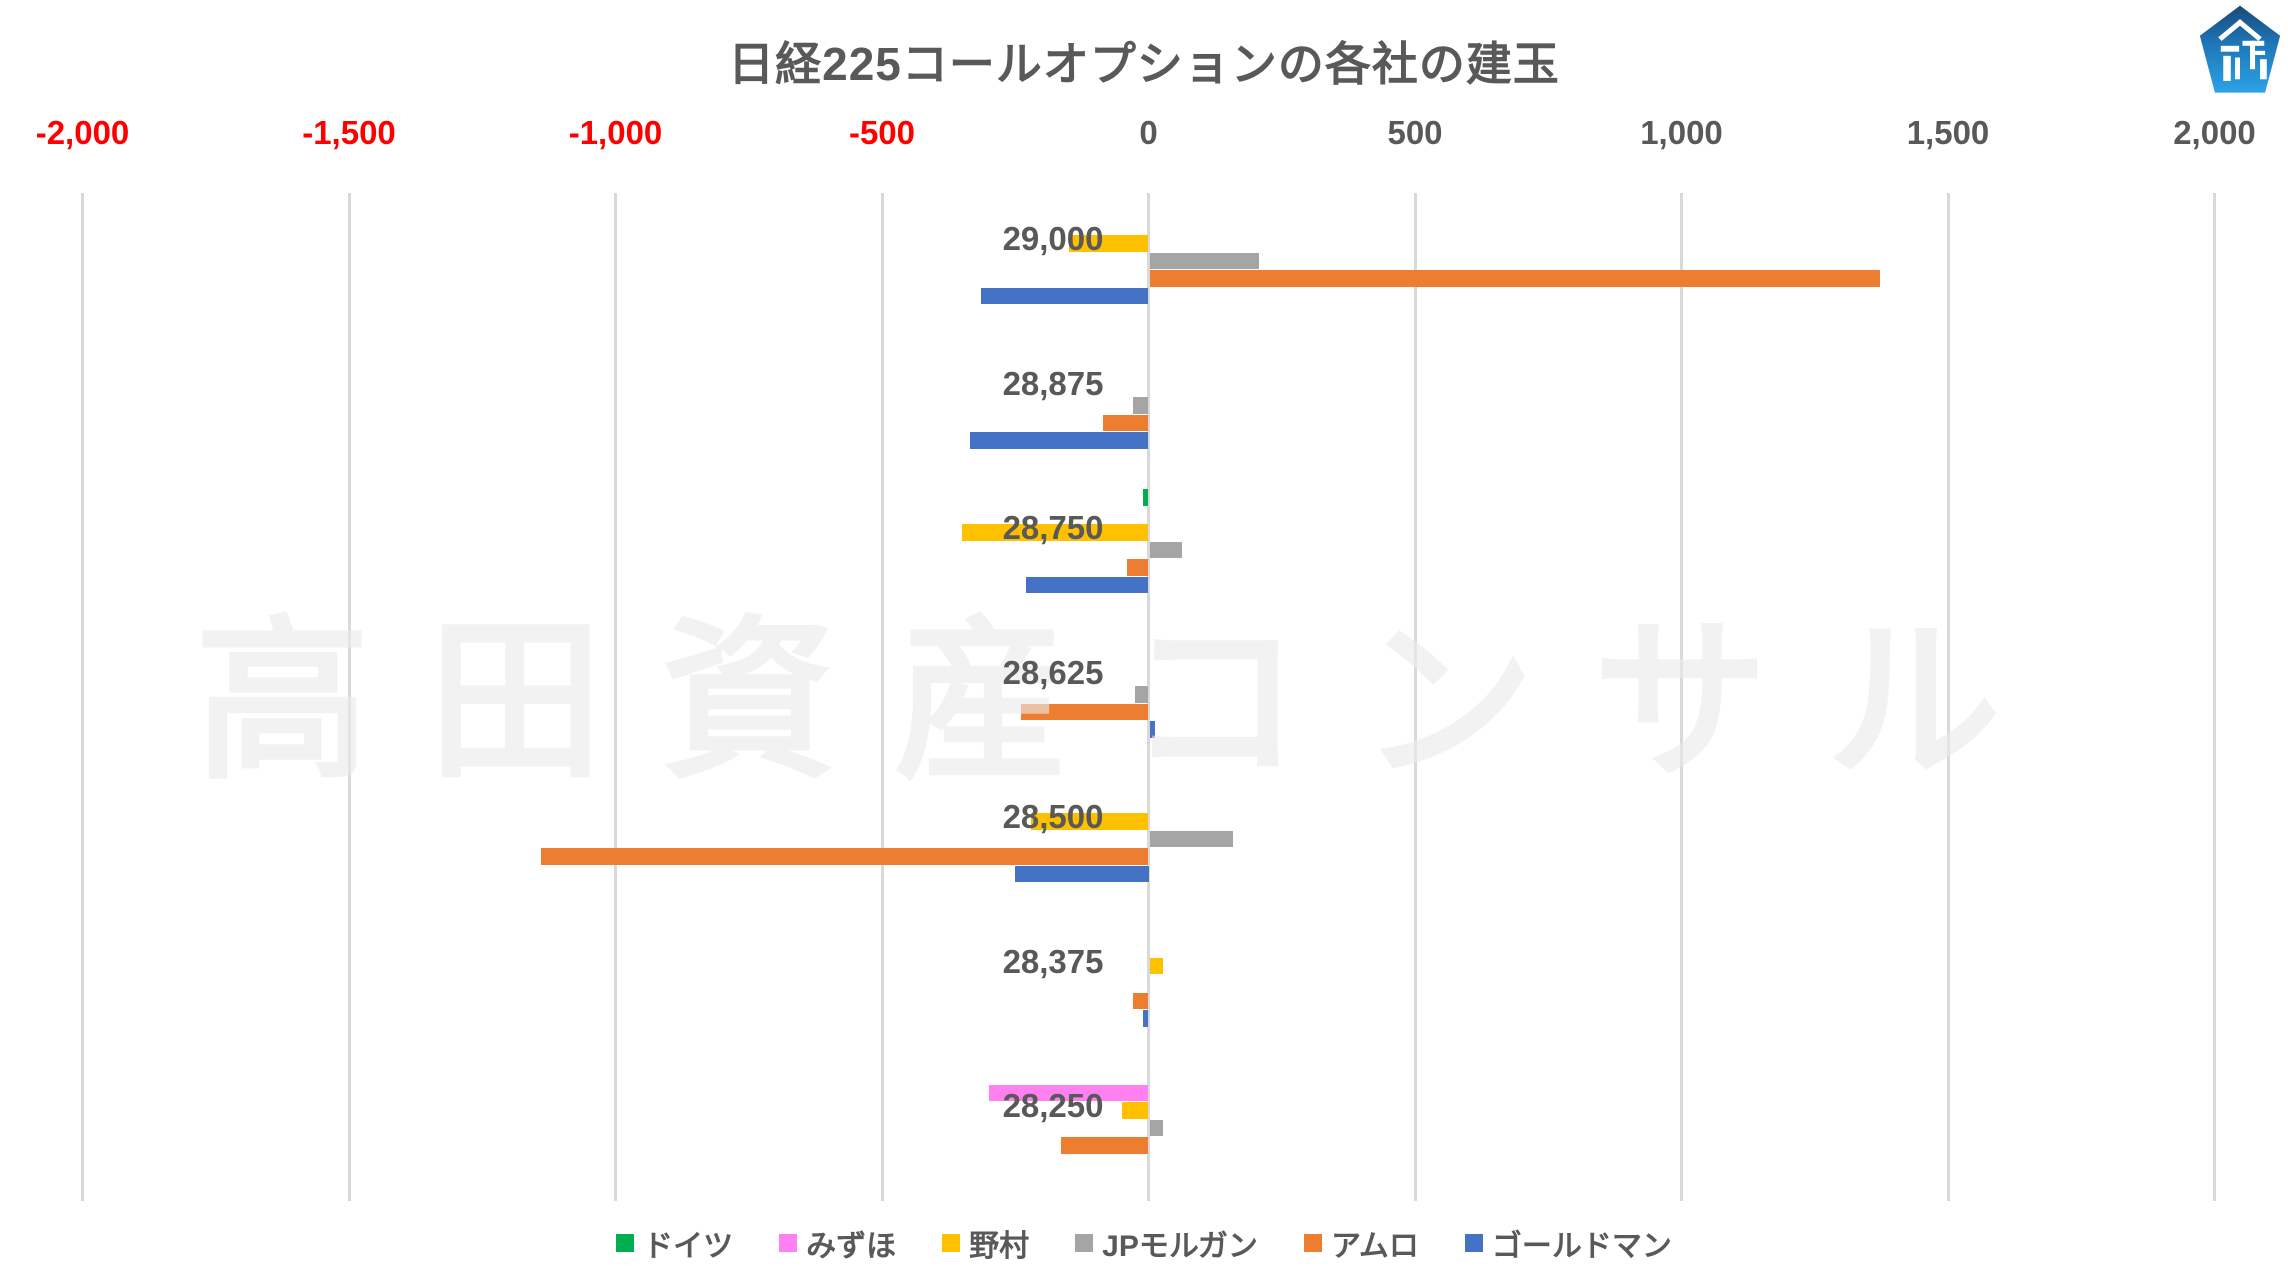  Describe the element at coordinates (1681, 132) in the screenshot. I see `x-tick-label: 1,000` at that location.